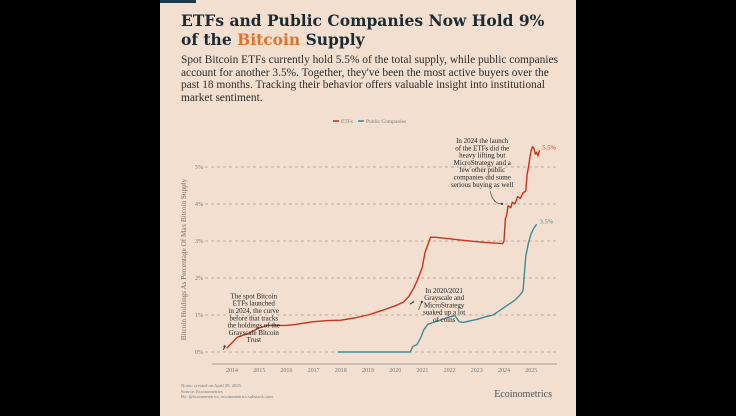 This screenshot has height=416, width=736. I want to click on annotation-text: Trust, so click(253, 340).